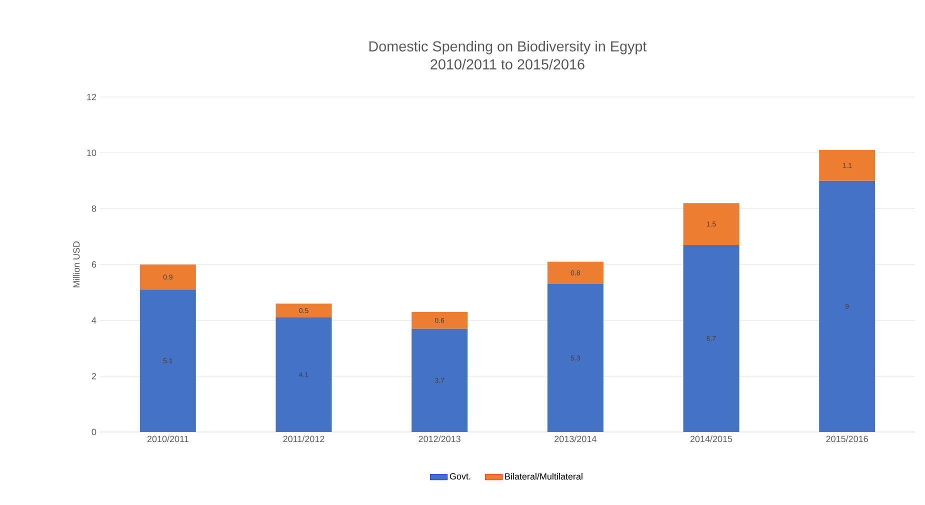  I want to click on chart-title: Domestic Spending on Biodiversity in Egypt, so click(508, 47).